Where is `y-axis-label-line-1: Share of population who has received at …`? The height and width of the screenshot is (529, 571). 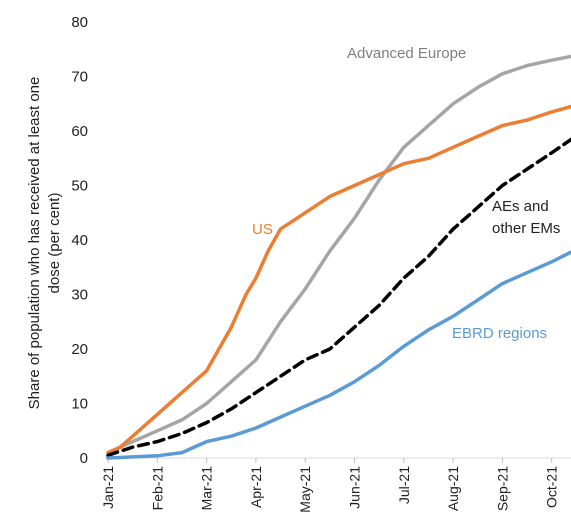 y-axis-label-line-1: Share of population who has received at … is located at coordinates (34, 243).